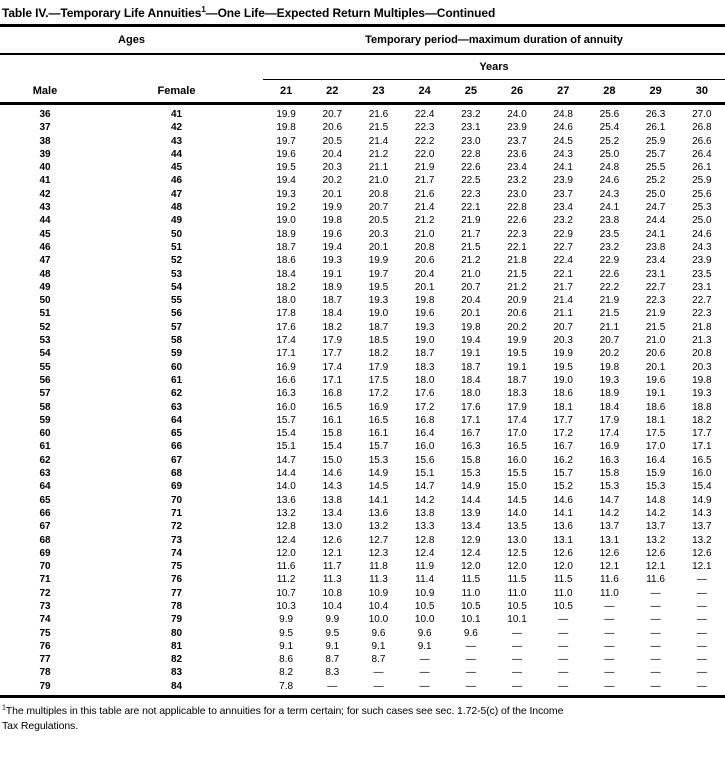 The height and width of the screenshot is (763, 725). I want to click on multiple-value-cell: 23.5, so click(702, 274).